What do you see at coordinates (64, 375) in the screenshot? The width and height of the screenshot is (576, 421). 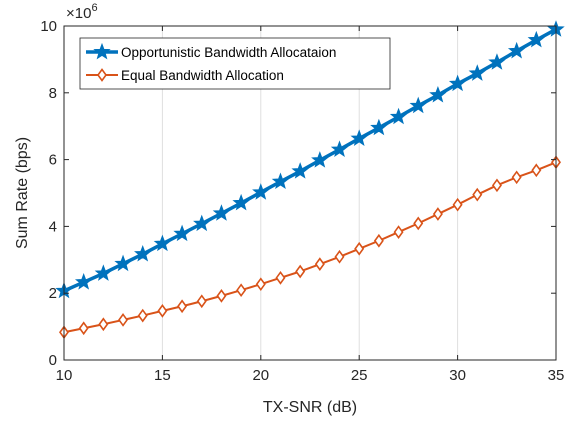 I see `x-tick-label: 10` at bounding box center [64, 375].